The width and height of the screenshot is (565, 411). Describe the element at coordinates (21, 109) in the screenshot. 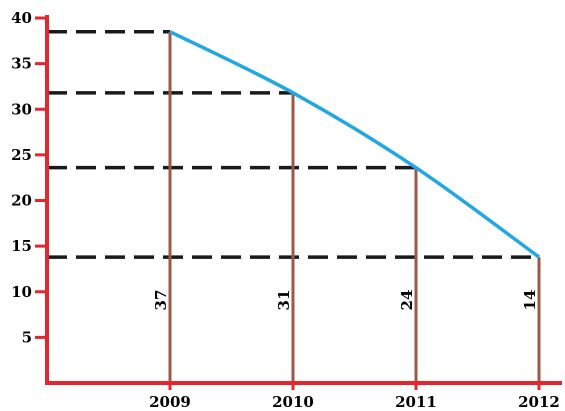

I see `y-tick-label-30: 30` at that location.